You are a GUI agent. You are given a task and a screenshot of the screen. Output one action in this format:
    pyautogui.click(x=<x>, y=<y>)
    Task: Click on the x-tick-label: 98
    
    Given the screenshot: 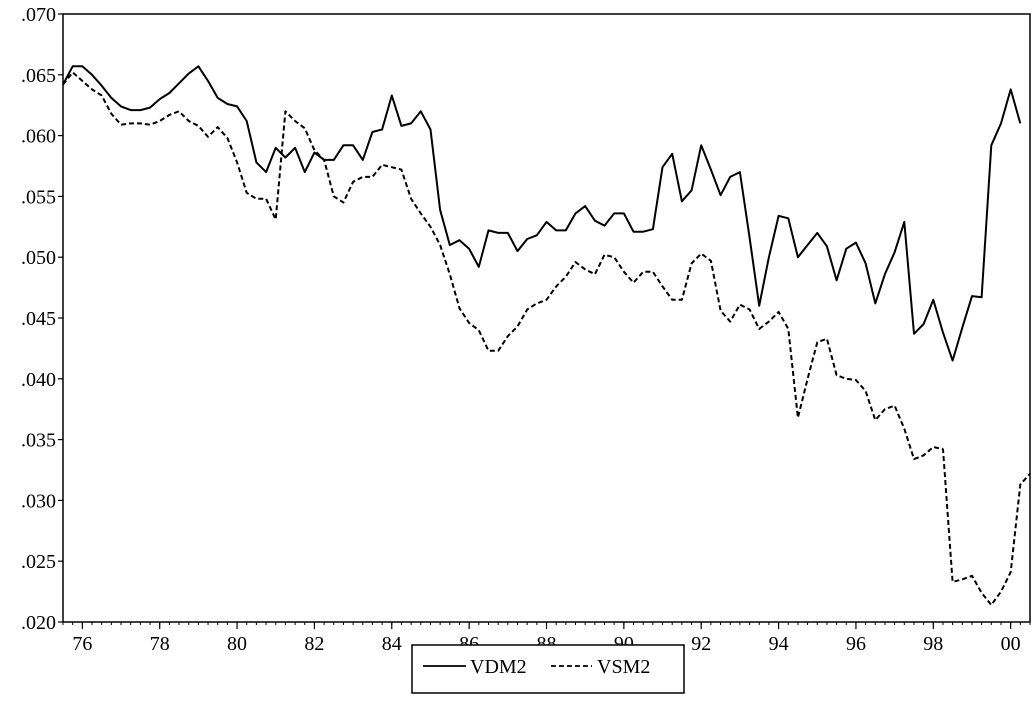 What is the action you would take?
    pyautogui.click(x=933, y=644)
    